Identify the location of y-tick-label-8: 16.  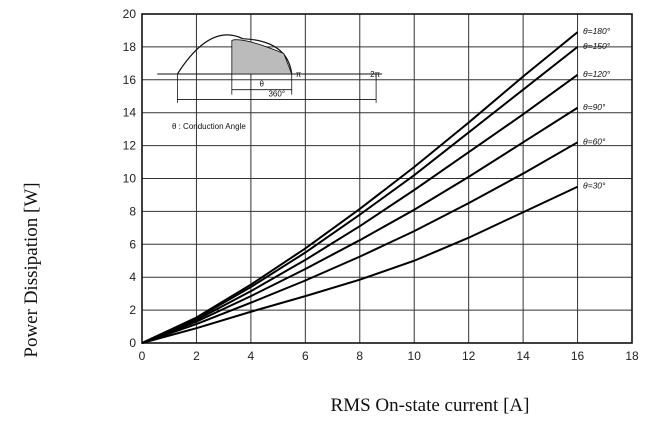
(130, 80).